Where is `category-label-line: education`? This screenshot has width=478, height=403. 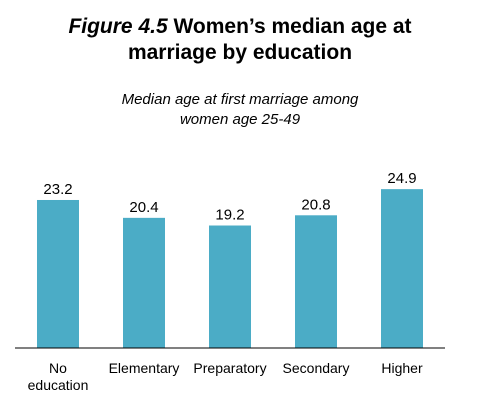
category-label-line: education is located at coordinates (58, 385).